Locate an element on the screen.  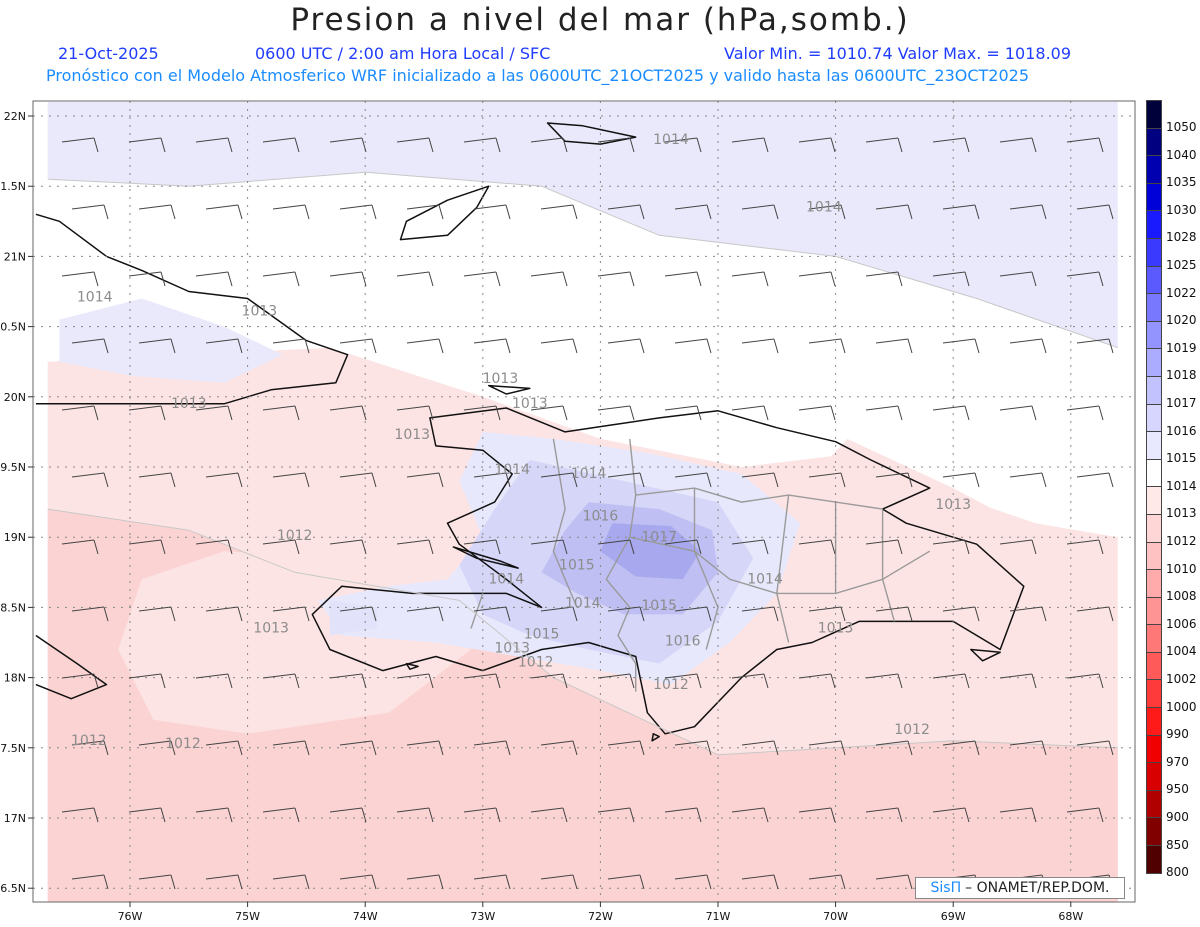
lat-label: 19N is located at coordinates (15, 537).